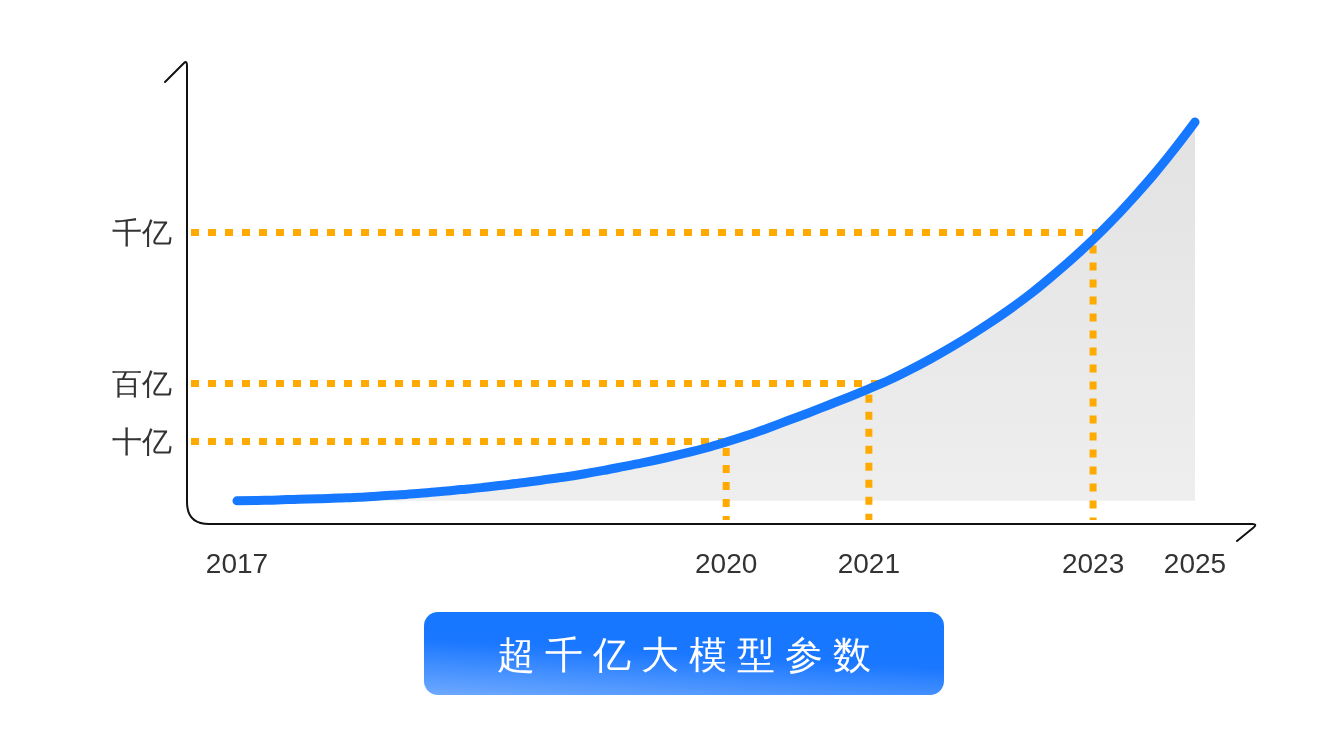 Image resolution: width=1336 pixels, height=752 pixels. What do you see at coordinates (869, 563) in the screenshot?
I see `x-tick-label: 2021` at bounding box center [869, 563].